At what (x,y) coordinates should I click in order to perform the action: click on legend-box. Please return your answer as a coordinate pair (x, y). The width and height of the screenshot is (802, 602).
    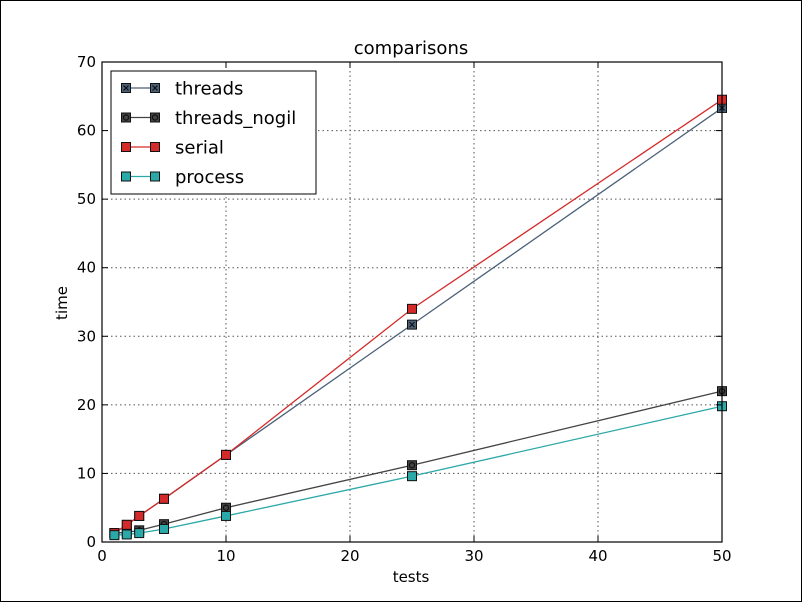
    Looking at the image, I should click on (213, 132).